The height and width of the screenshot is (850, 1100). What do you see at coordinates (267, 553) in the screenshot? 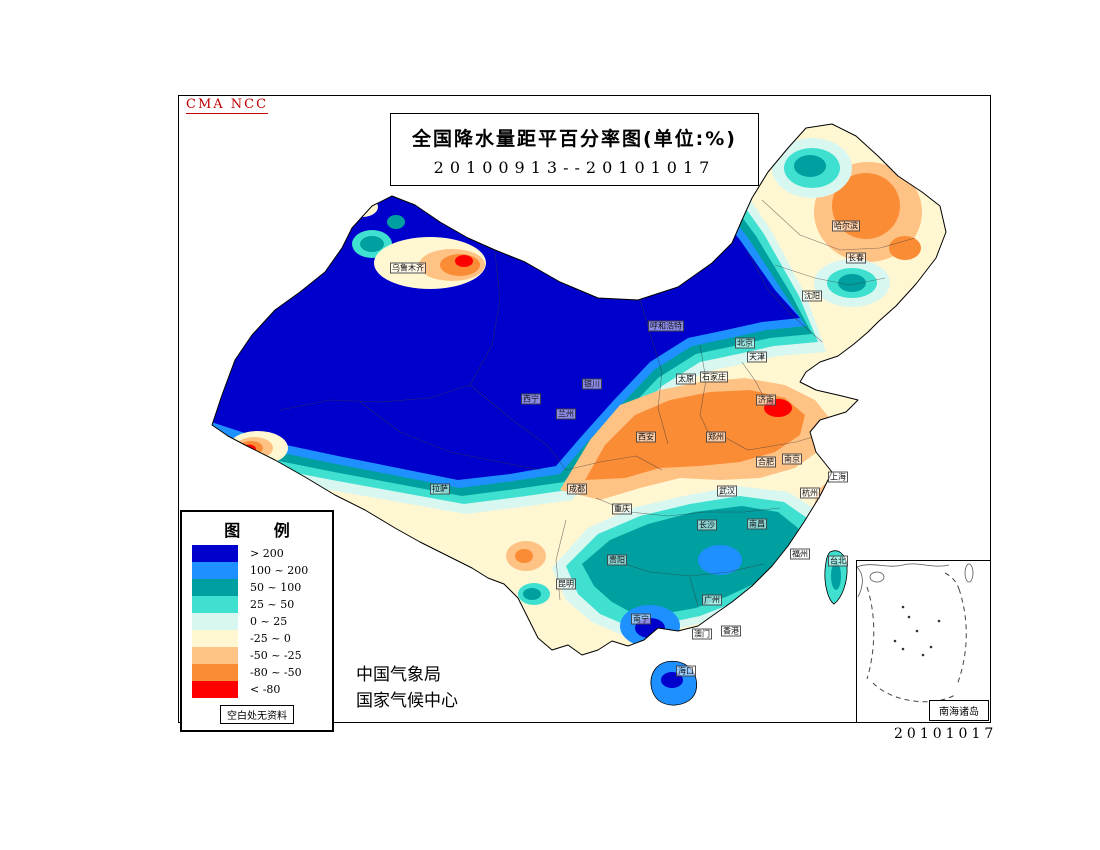
I see `legend-label: > 200` at bounding box center [267, 553].